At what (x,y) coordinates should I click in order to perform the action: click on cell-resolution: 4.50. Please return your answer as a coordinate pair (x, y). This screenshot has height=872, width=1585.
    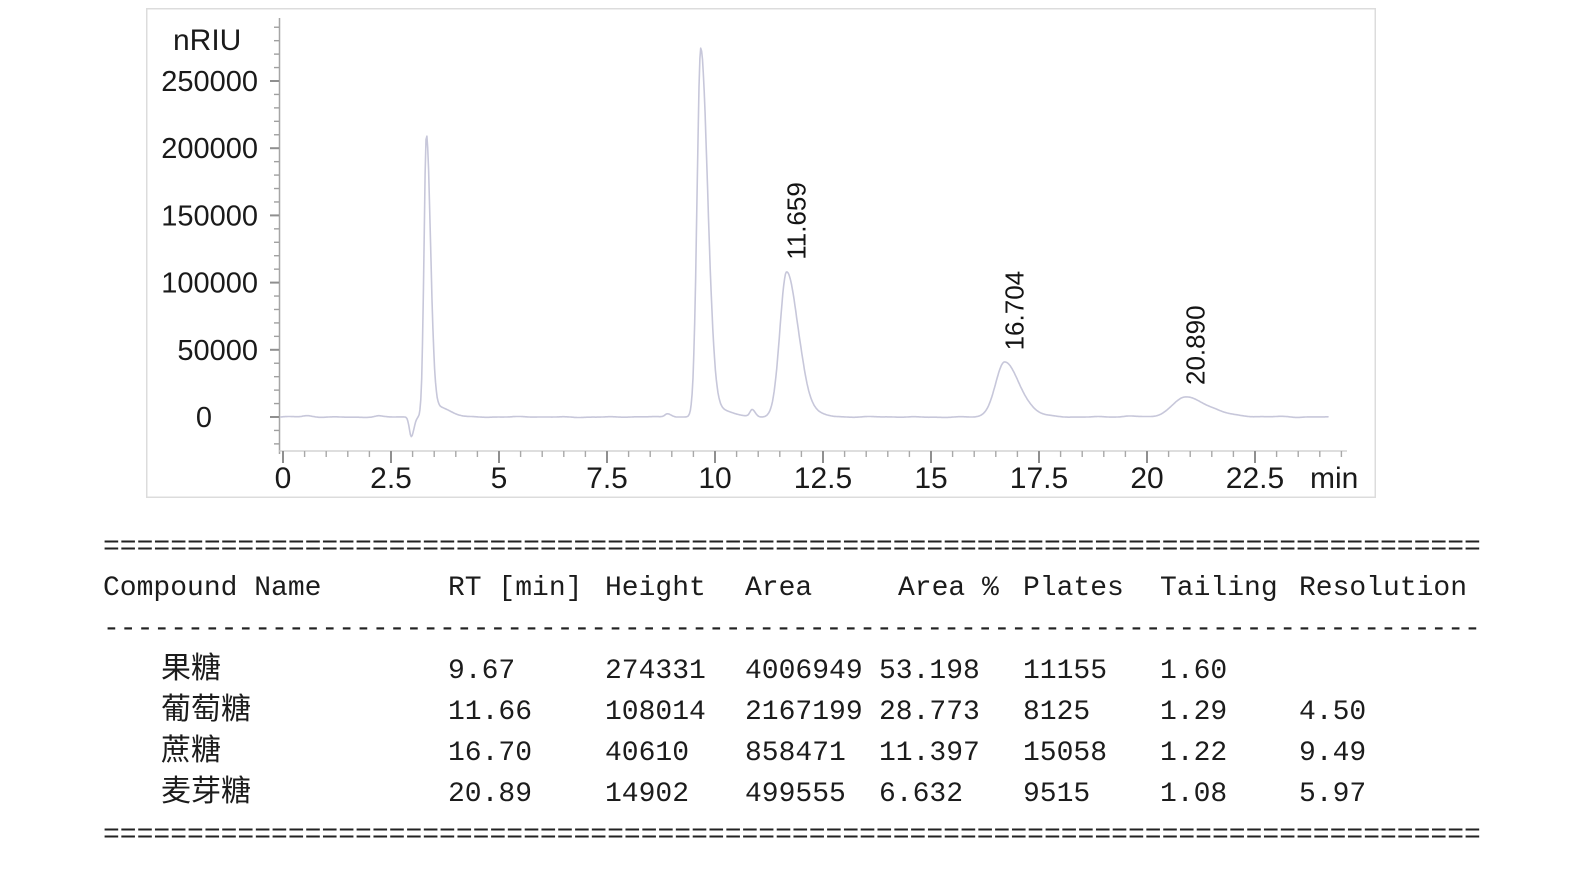
    Looking at the image, I should click on (1333, 712).